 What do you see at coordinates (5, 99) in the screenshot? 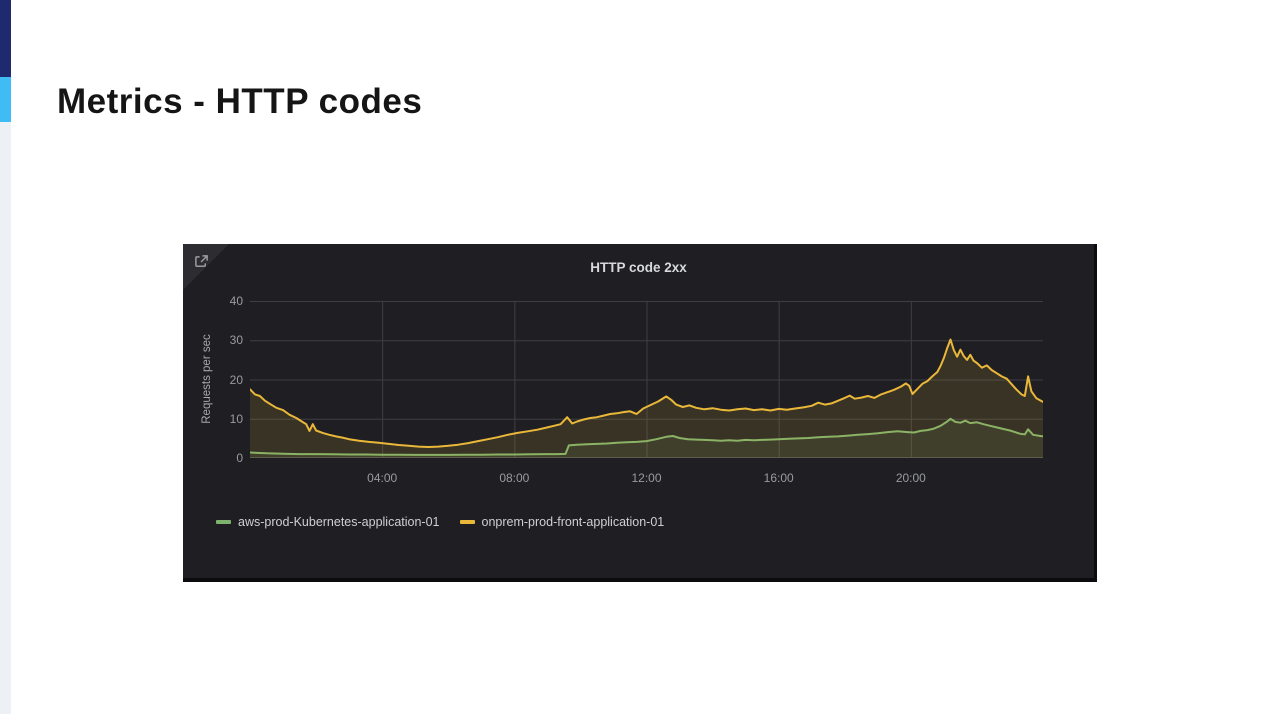
I see `accent-bar-blue` at bounding box center [5, 99].